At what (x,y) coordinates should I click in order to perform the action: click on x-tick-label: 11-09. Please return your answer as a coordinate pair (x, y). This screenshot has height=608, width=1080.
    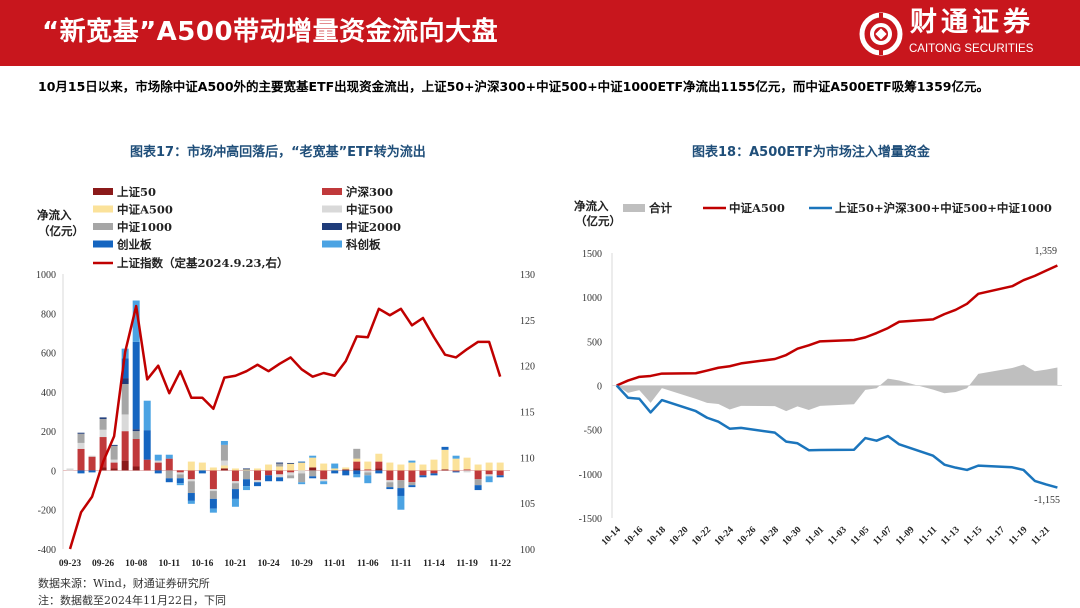
    Looking at the image, I should click on (905, 536).